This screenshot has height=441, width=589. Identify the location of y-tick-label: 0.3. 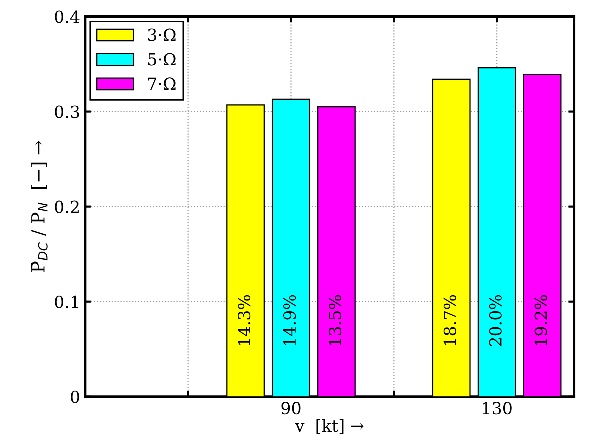
(67, 112).